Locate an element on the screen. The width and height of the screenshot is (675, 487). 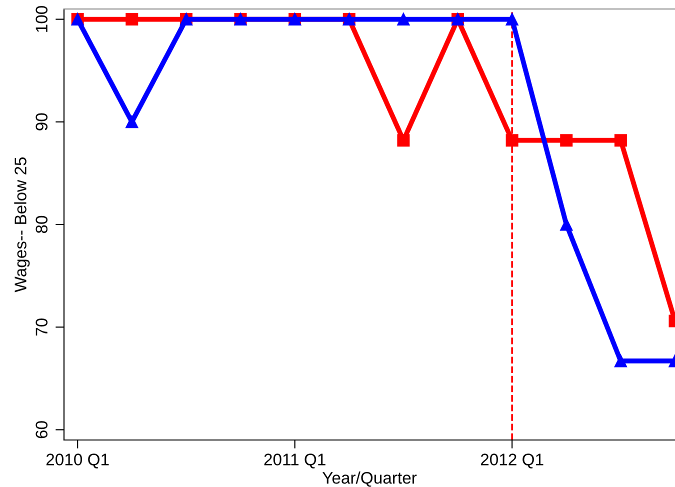
y-tick-label: 70 is located at coordinates (42, 327).